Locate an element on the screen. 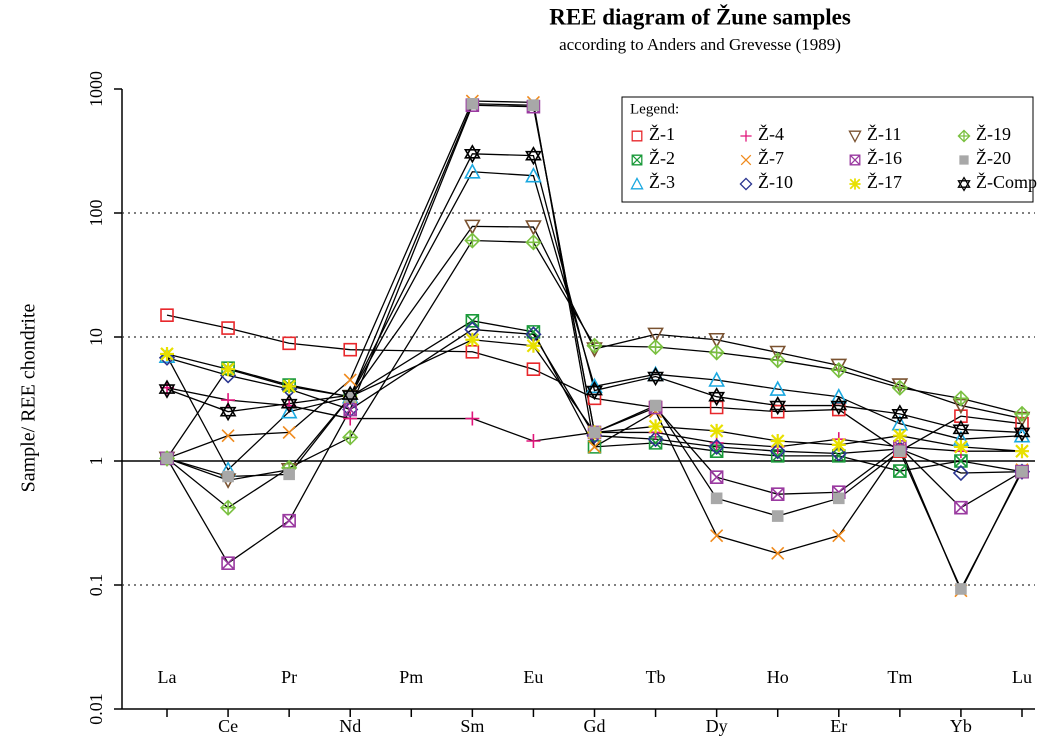 The width and height of the screenshot is (1049, 744). legend-label: Ž-3 is located at coordinates (662, 181).